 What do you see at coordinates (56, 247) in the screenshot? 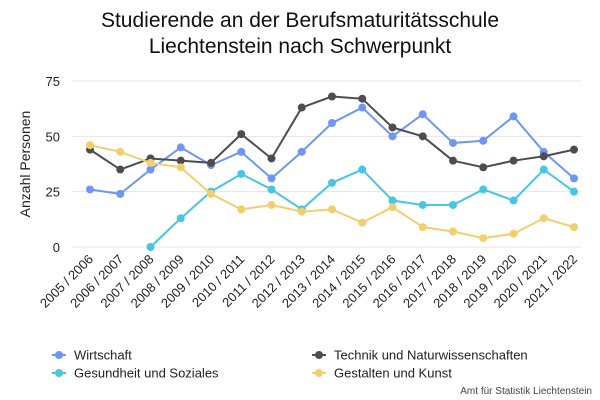
I see `y-tick-label: 0` at bounding box center [56, 247].